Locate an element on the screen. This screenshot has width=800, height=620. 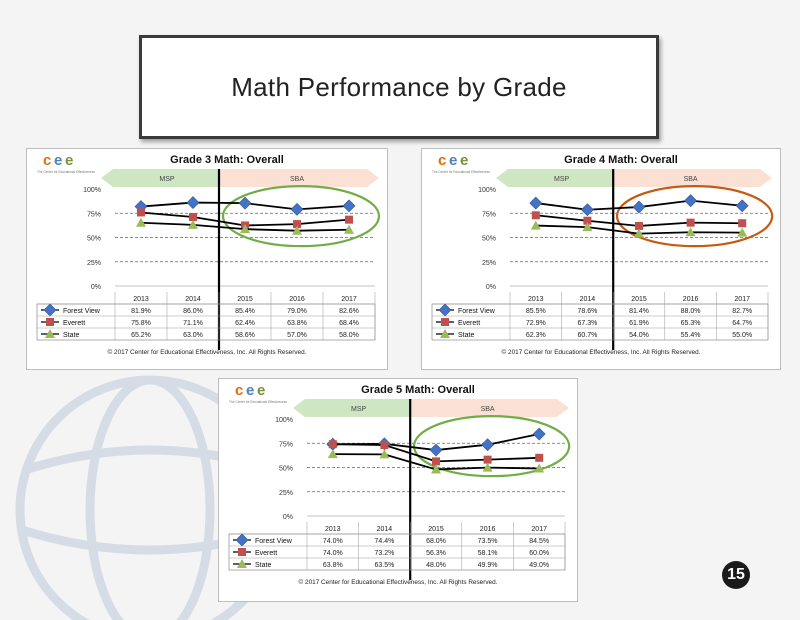
grade4-forest-view-legend-label: Forest View is located at coordinates (477, 311).